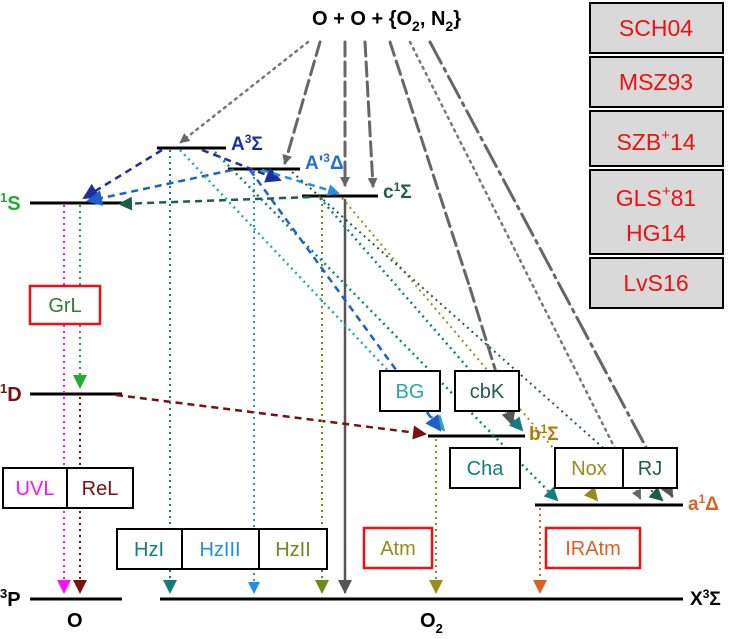  I want to click on label-1S: 1S, so click(10, 202).